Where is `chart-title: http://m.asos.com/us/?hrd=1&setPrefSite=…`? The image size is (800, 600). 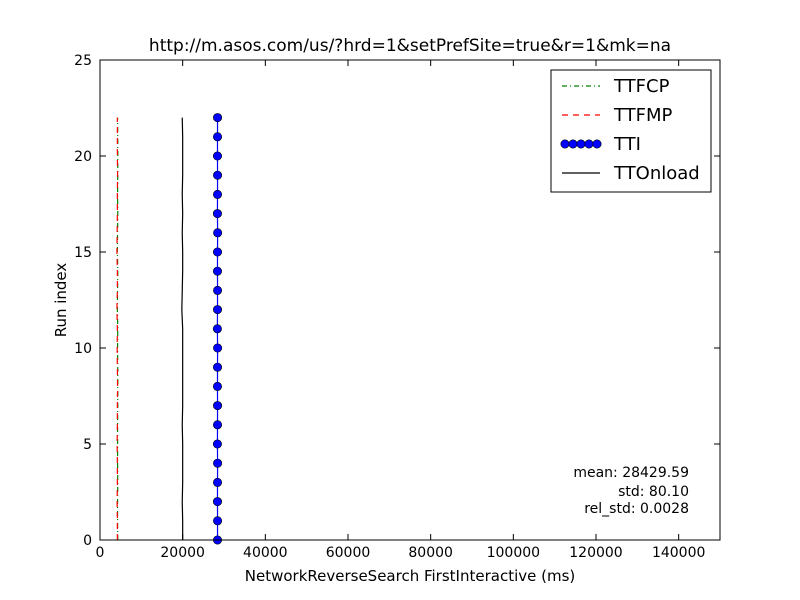 chart-title: http://m.asos.com/us/?hrd=1&setPrefSite=… is located at coordinates (410, 46).